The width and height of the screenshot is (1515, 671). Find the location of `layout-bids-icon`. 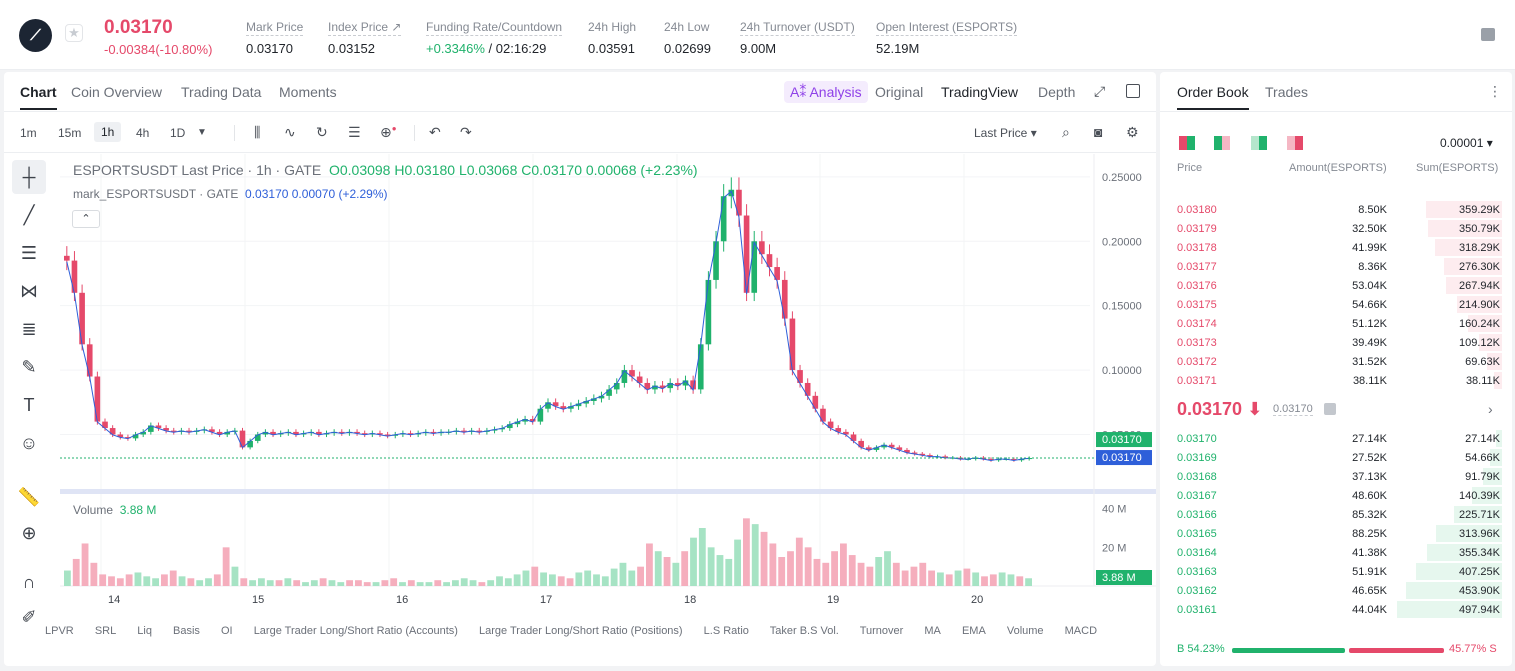

layout-bids-icon is located at coordinates (1259, 143).